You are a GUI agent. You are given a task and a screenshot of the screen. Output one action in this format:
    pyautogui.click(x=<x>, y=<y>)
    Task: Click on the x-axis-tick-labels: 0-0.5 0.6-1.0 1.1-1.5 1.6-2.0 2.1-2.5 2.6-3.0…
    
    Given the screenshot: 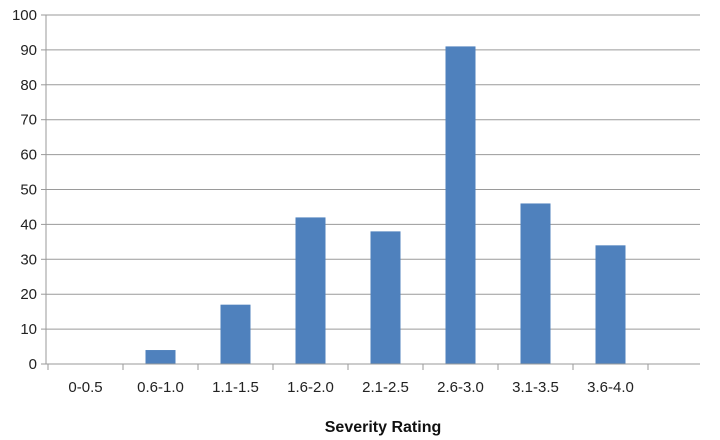 What is the action you would take?
    pyautogui.click(x=350, y=387)
    